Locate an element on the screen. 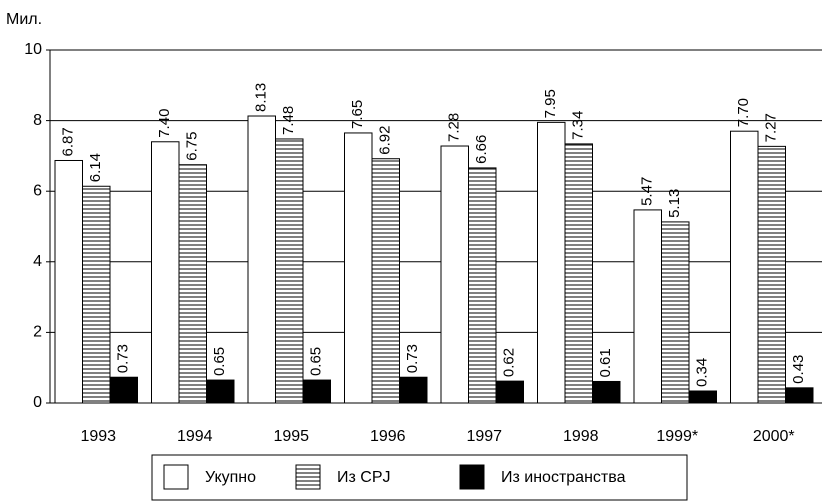 This screenshot has width=827, height=504. x-tick-label: 1996 is located at coordinates (388, 436).